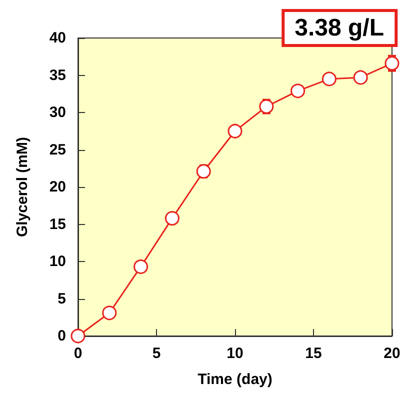  Describe the element at coordinates (313, 353) in the screenshot. I see `x-tick-label: 15` at that location.